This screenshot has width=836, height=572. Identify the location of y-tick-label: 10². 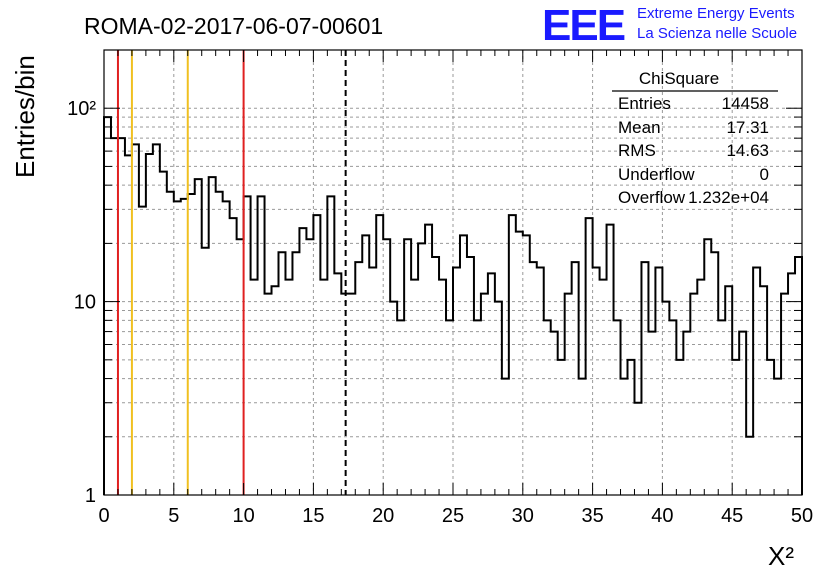
(81, 109).